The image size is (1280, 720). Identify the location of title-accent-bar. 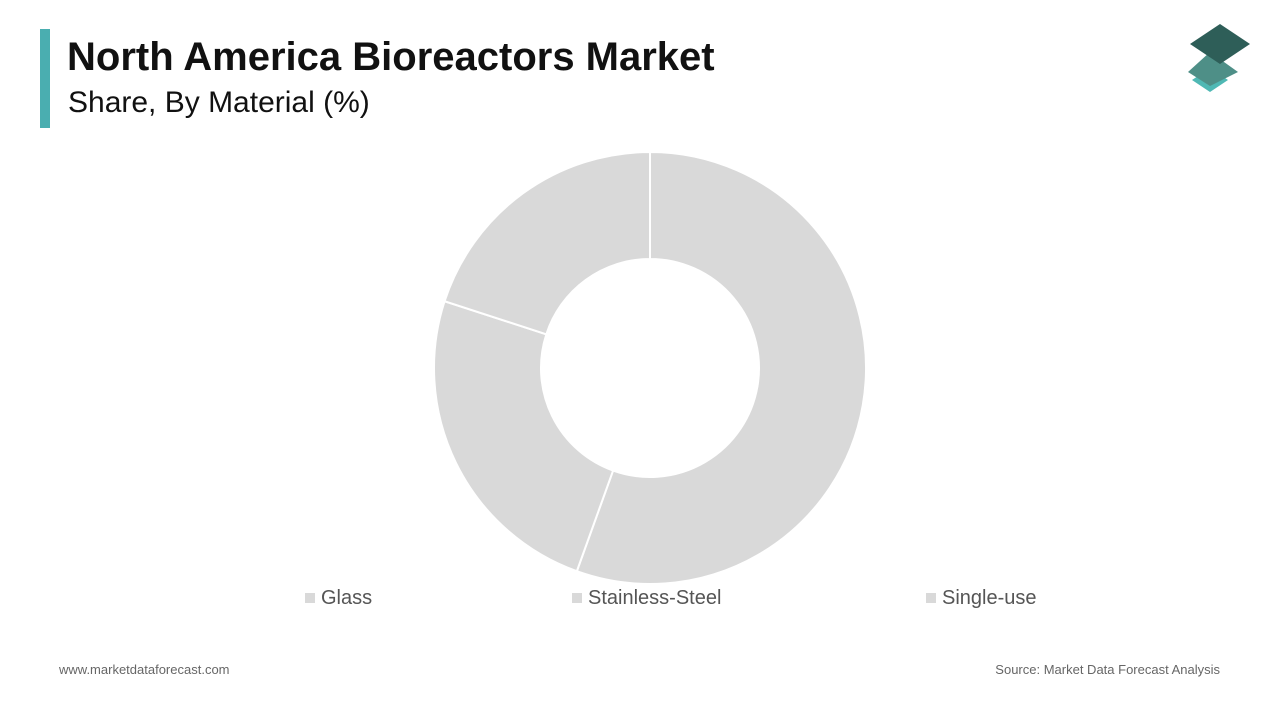
(45, 78).